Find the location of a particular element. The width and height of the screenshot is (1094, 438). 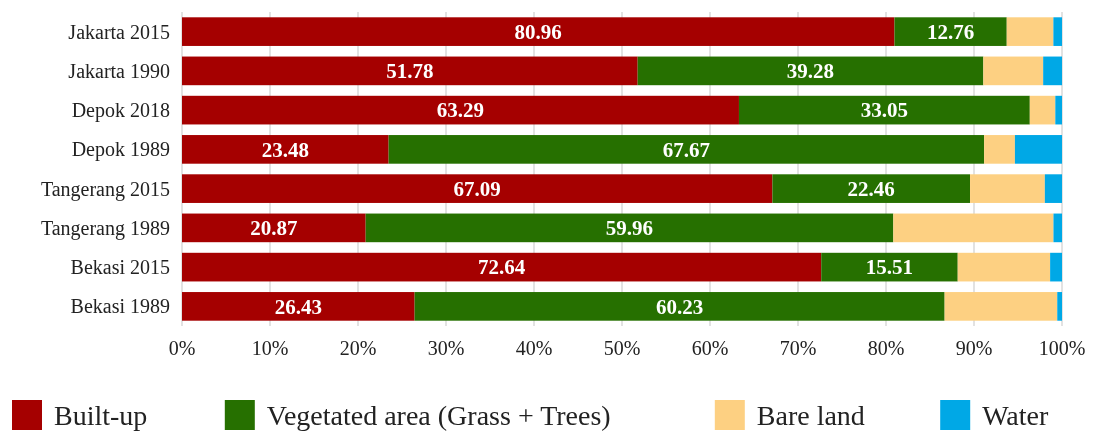

data-label: 33.05 is located at coordinates (884, 110).